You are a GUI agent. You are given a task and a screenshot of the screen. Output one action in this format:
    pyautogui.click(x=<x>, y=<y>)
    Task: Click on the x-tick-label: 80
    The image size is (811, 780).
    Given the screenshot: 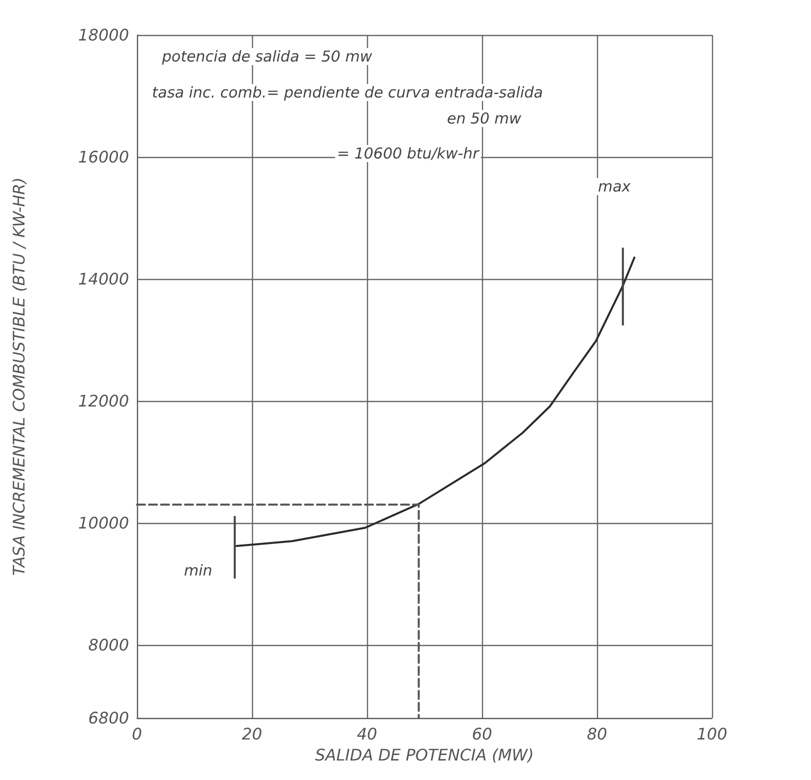 What is the action you would take?
    pyautogui.click(x=597, y=734)
    